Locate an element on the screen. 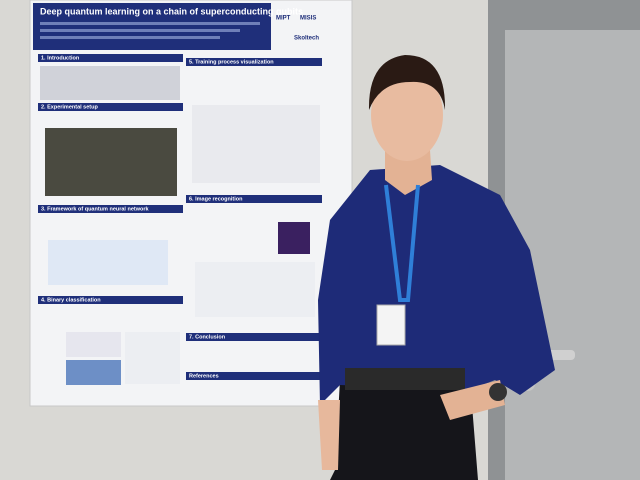  section-title: 6. Image recognition is located at coordinates (216, 199).